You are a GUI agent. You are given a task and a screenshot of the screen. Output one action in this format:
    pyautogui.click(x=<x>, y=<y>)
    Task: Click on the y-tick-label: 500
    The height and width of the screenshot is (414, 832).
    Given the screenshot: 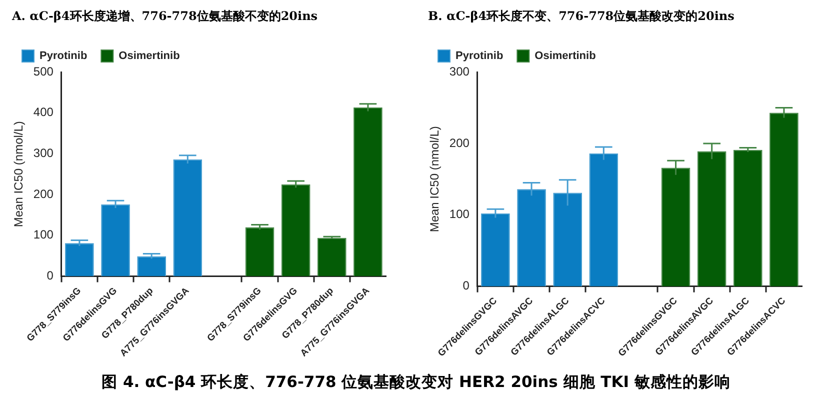 What is the action you would take?
    pyautogui.click(x=43, y=71)
    